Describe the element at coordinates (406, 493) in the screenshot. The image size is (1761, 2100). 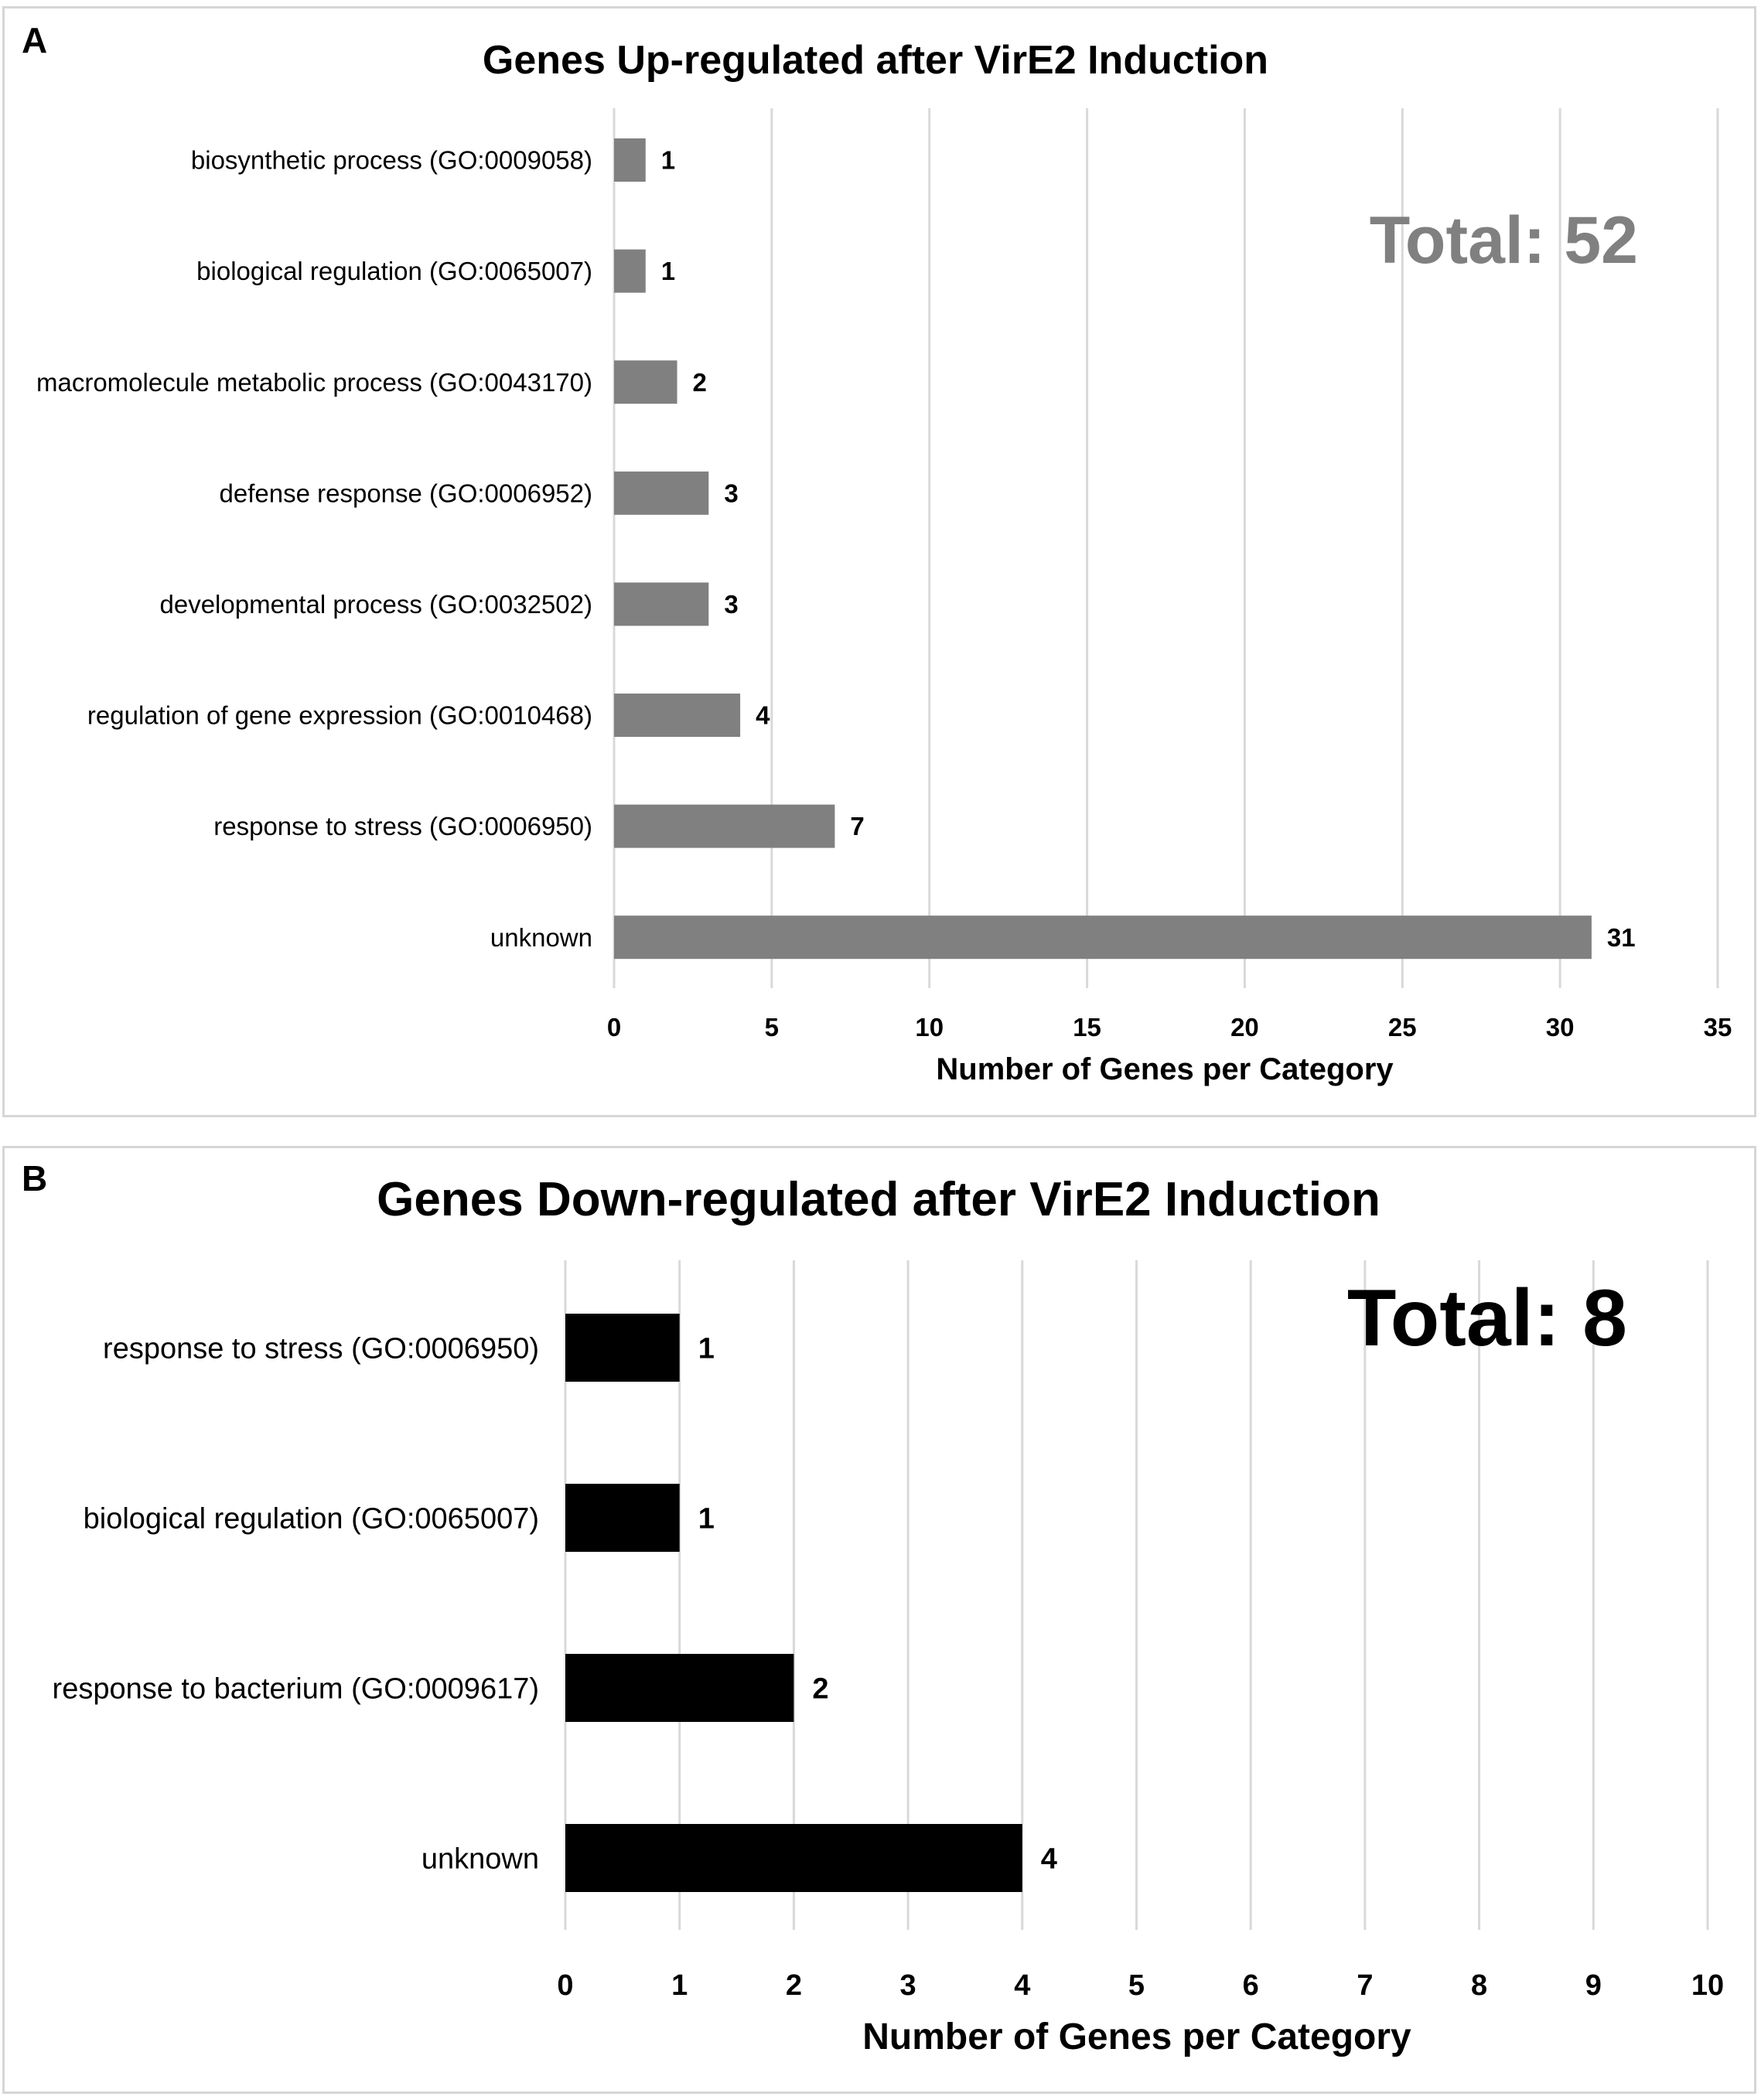
I see `category-label: defense response (GO:0006952)` at that location.